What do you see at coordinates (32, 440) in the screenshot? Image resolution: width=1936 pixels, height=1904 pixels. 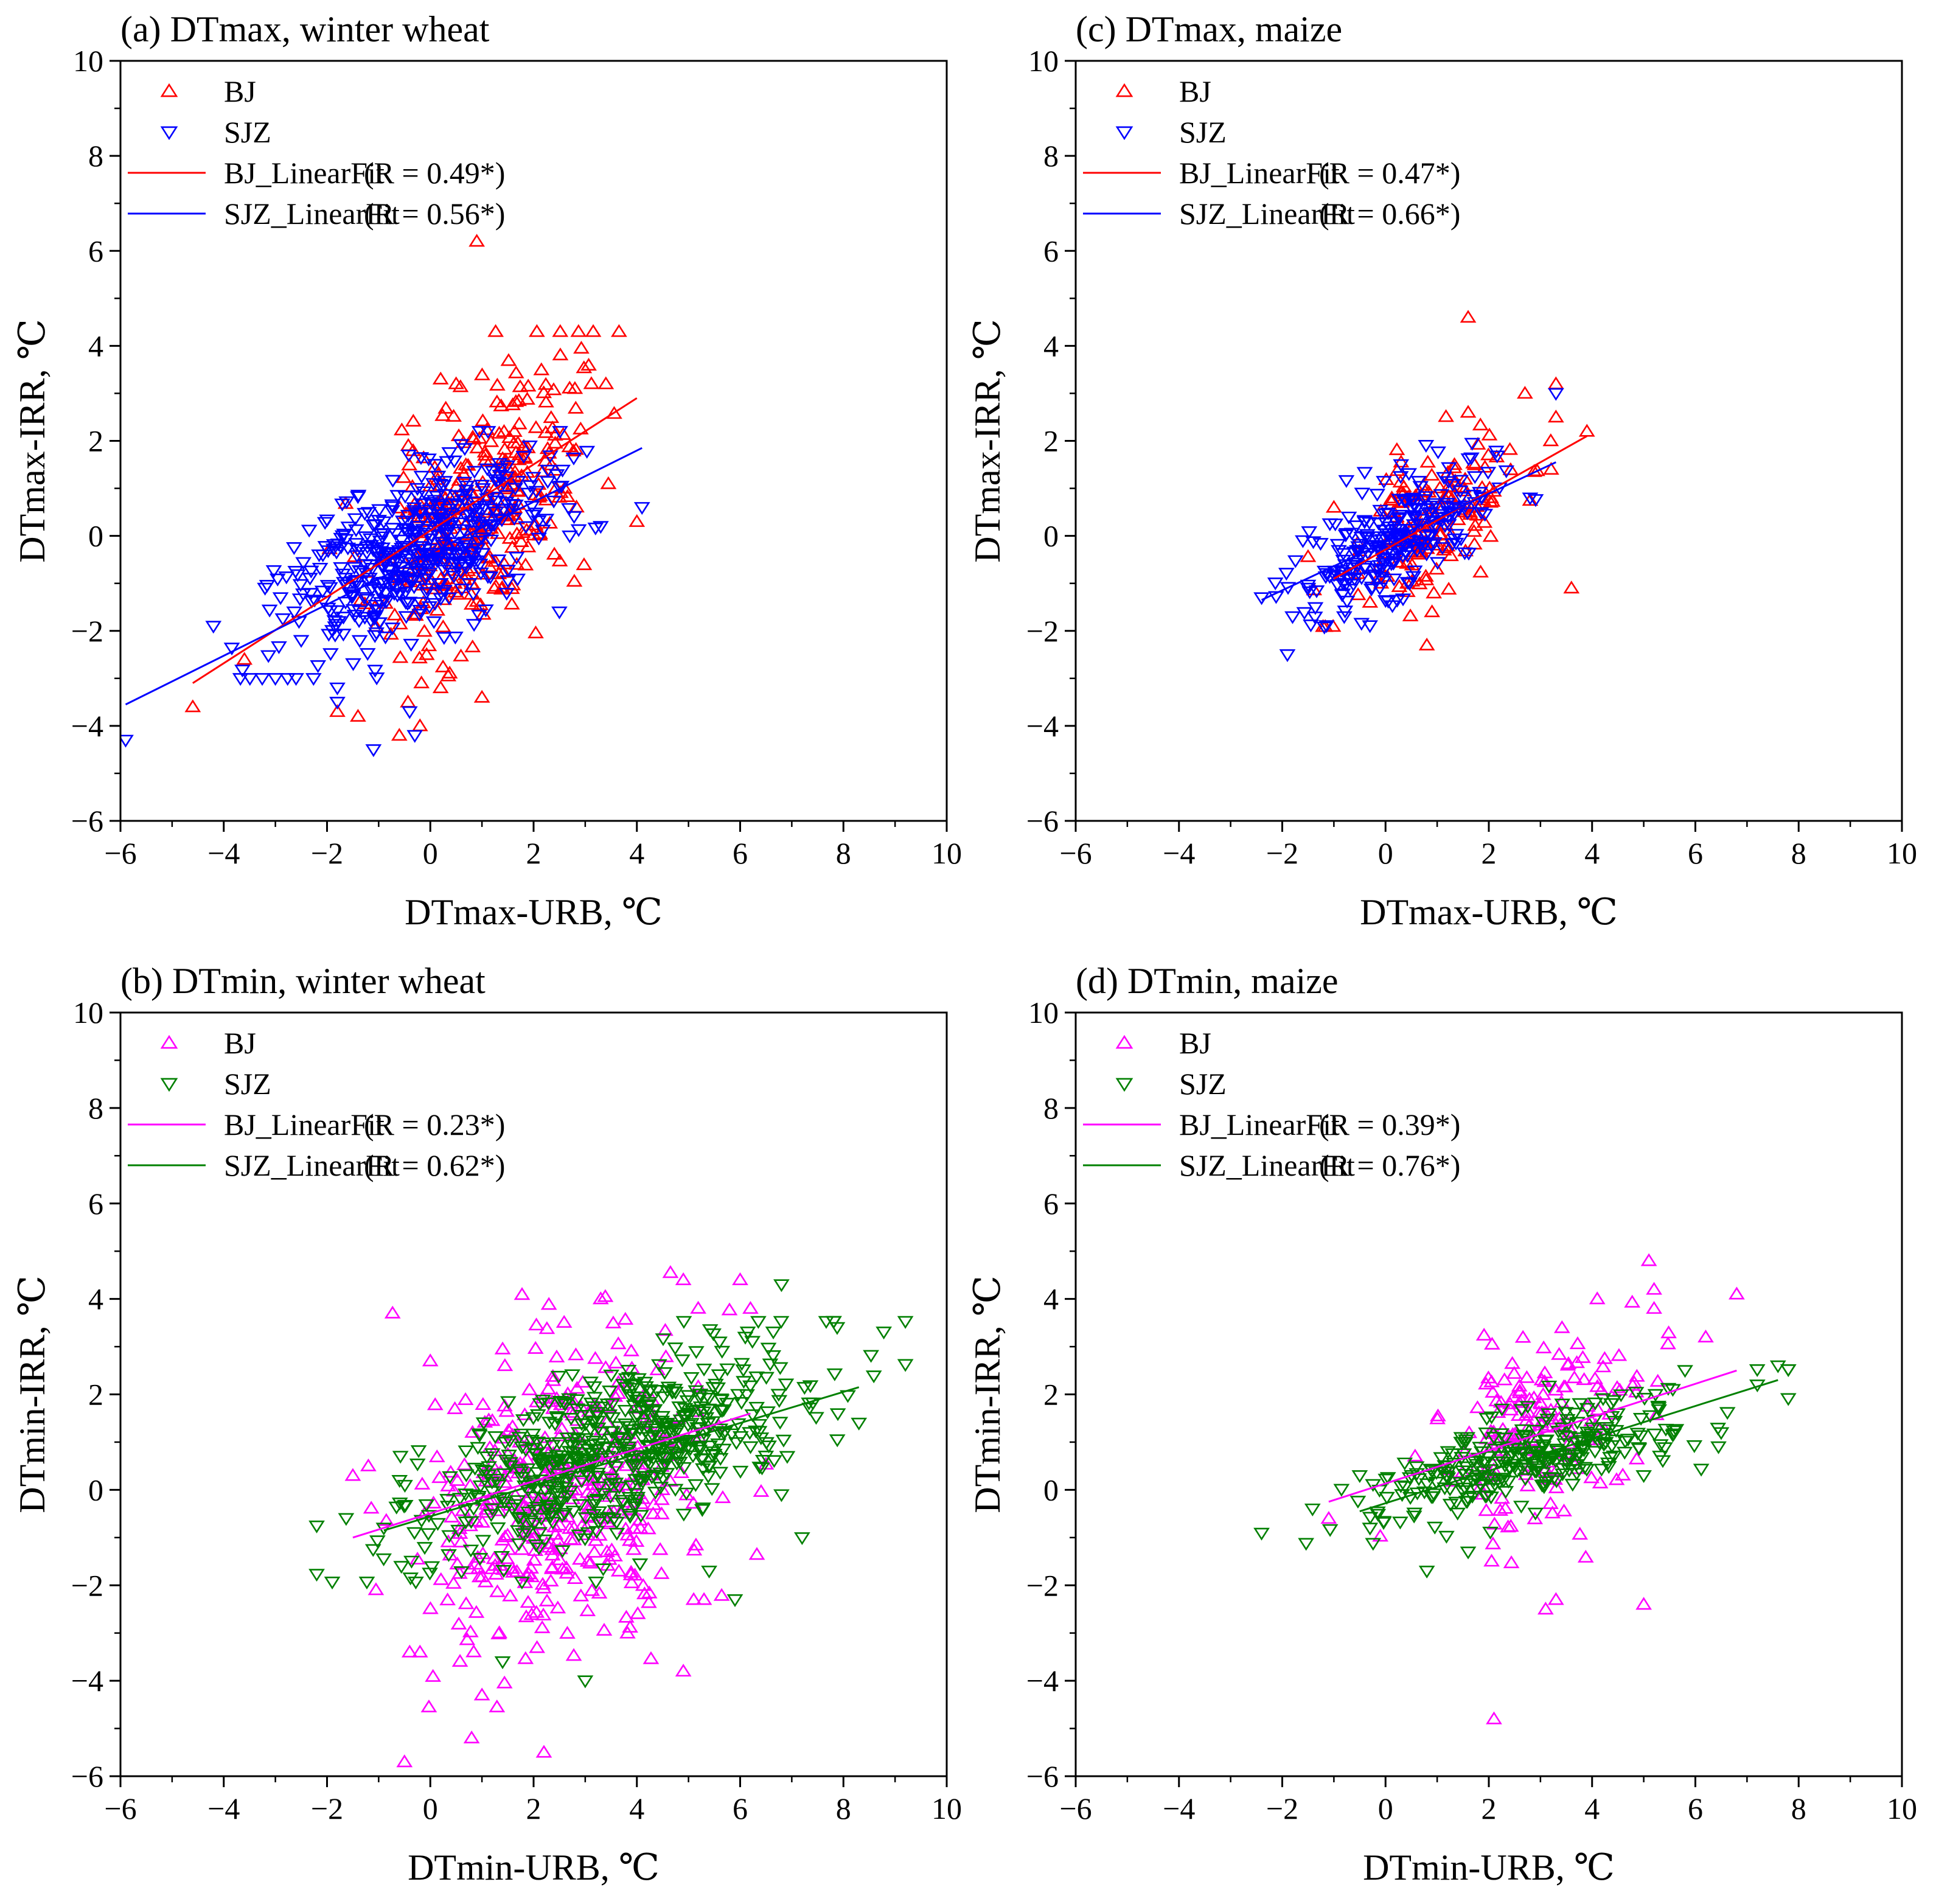 I see `y-axis-label-a: DTmax-IRR, ℃` at bounding box center [32, 440].